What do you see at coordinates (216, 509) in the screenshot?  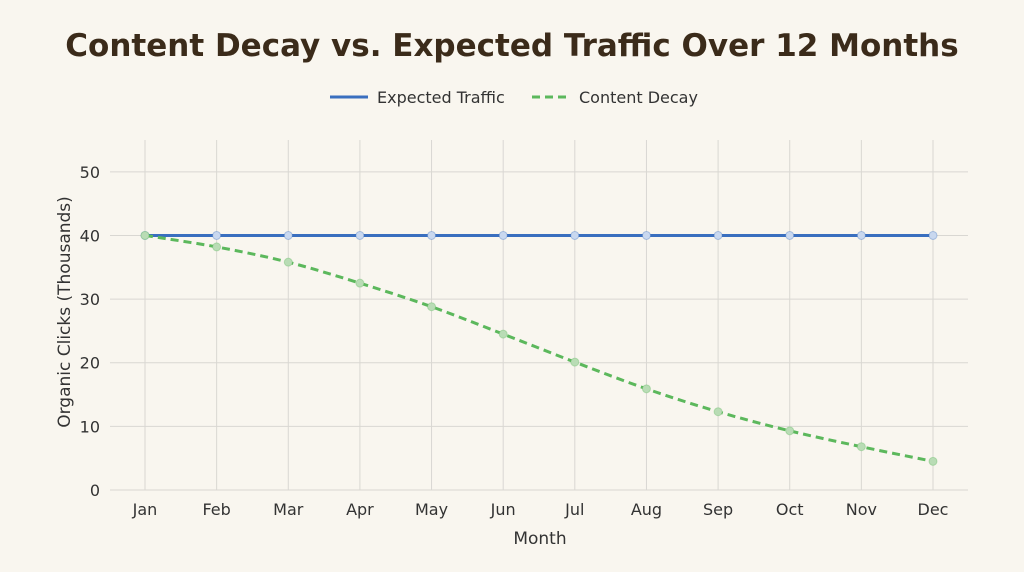 I see `x-tick-label: Feb` at bounding box center [216, 509].